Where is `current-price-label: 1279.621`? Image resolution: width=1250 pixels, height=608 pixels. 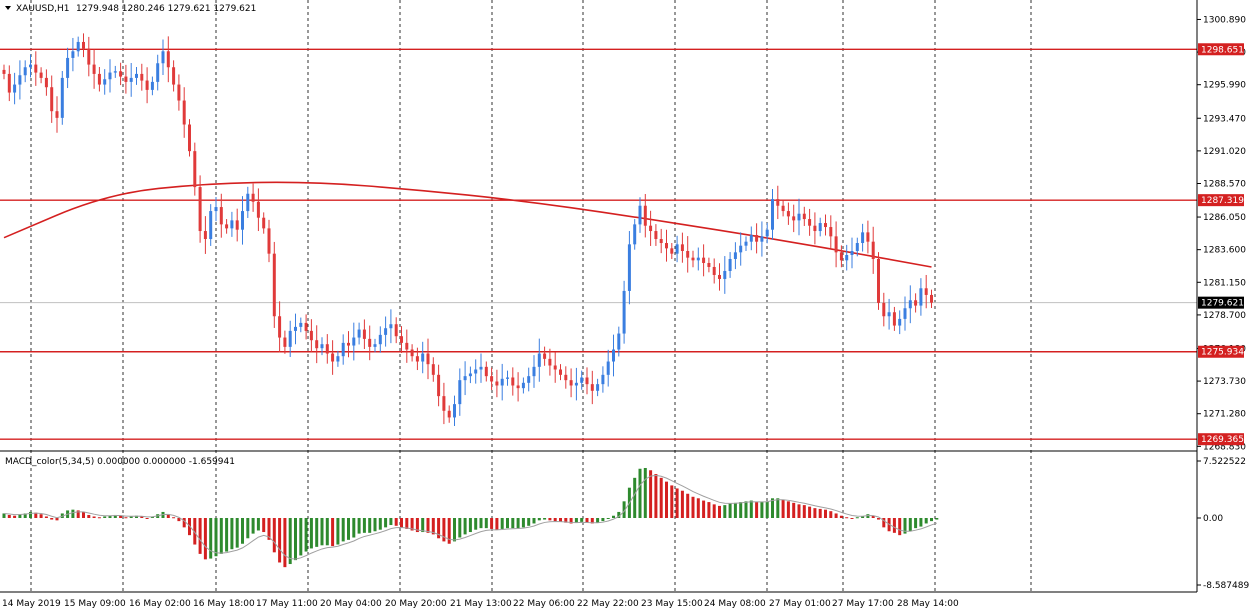 current-price-label: 1279.621 is located at coordinates (1222, 304).